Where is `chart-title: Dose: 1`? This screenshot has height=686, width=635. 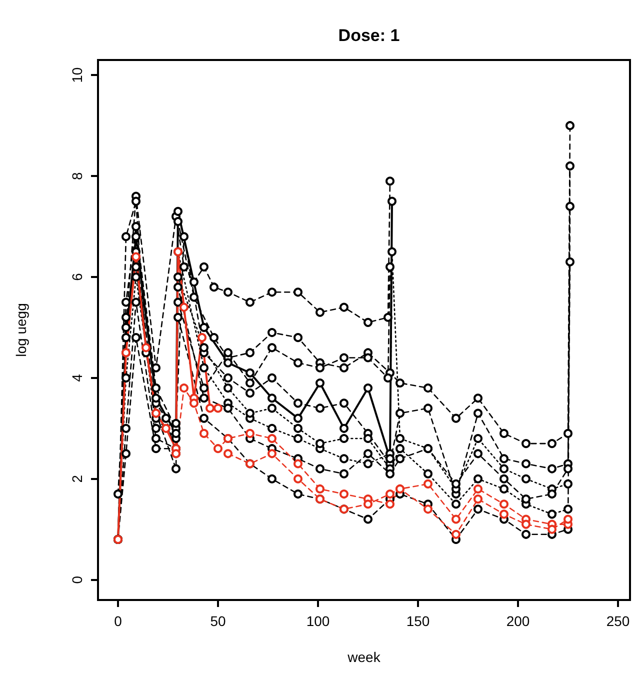 chart-title: Dose: 1 is located at coordinates (369, 35).